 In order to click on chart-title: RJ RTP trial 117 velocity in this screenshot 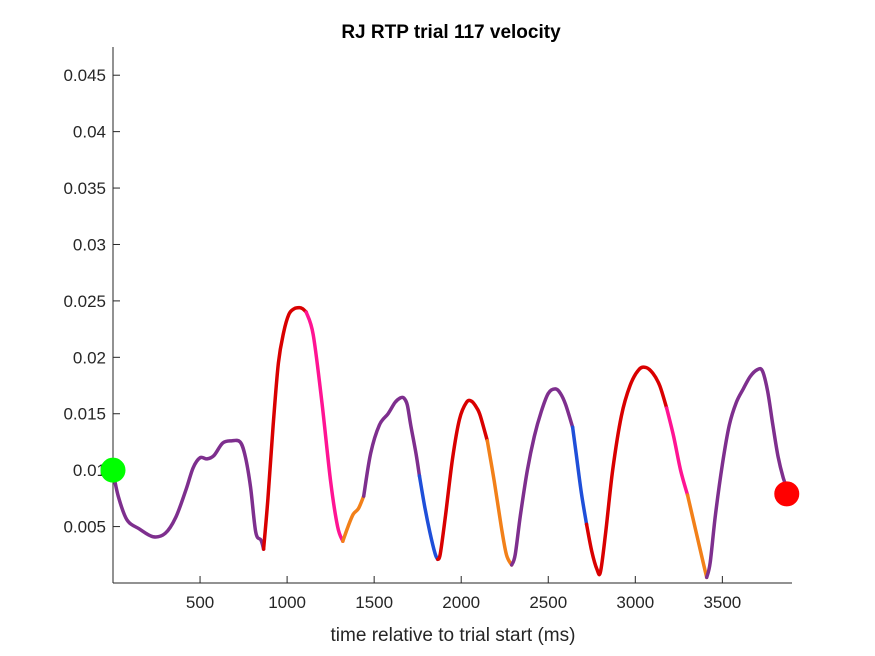, I will do `click(451, 32)`.